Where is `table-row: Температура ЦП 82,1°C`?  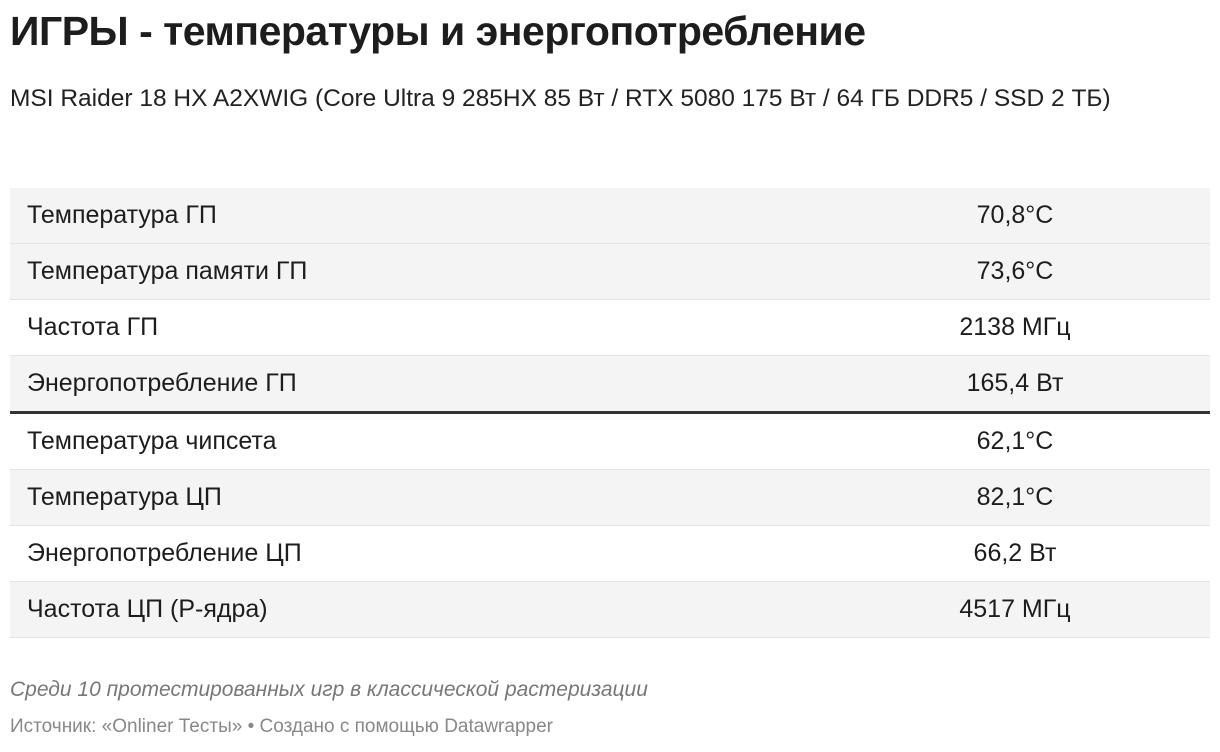 table-row: Температура ЦП 82,1°C is located at coordinates (610, 497).